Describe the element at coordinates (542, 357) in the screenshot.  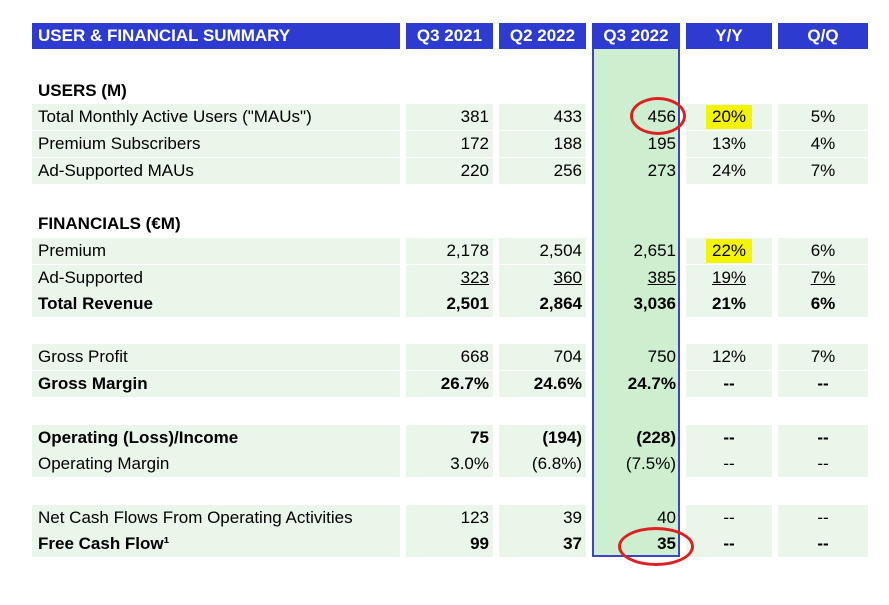
I see `cell-value: 704` at that location.